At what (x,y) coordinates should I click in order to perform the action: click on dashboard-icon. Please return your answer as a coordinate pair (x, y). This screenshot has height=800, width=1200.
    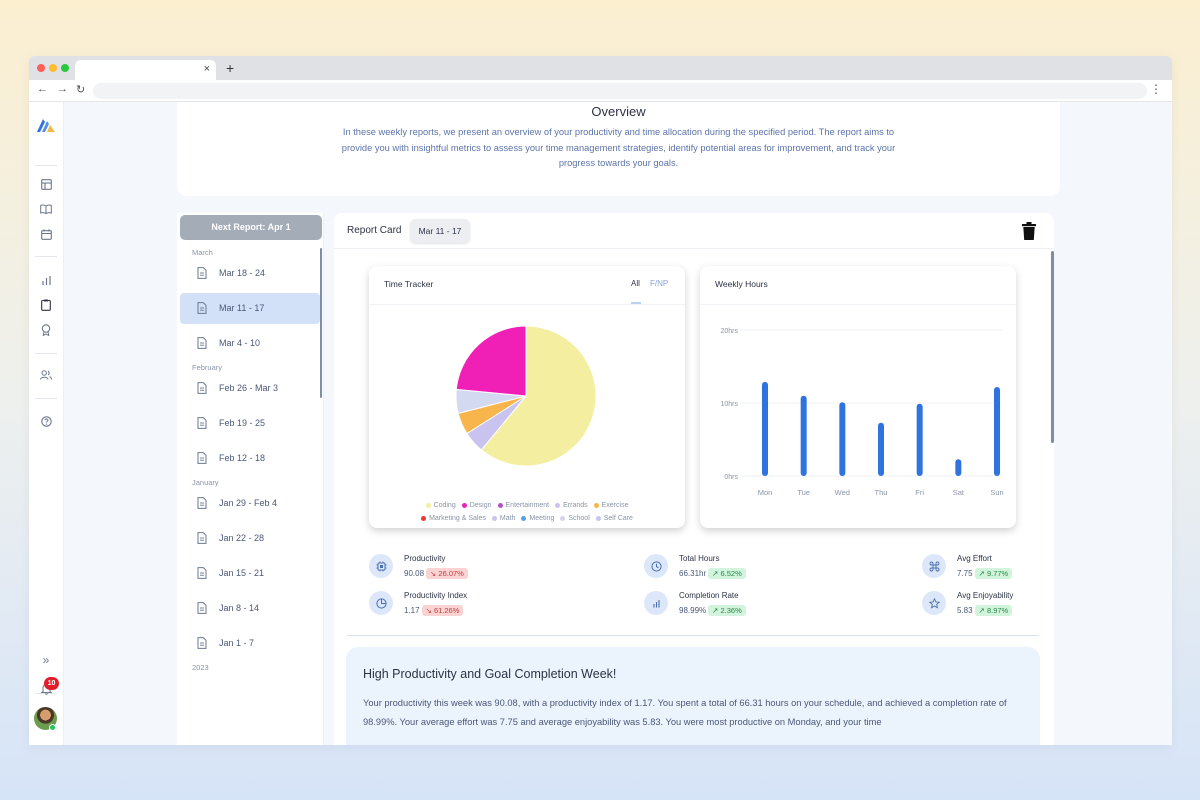
    Looking at the image, I should click on (46, 184).